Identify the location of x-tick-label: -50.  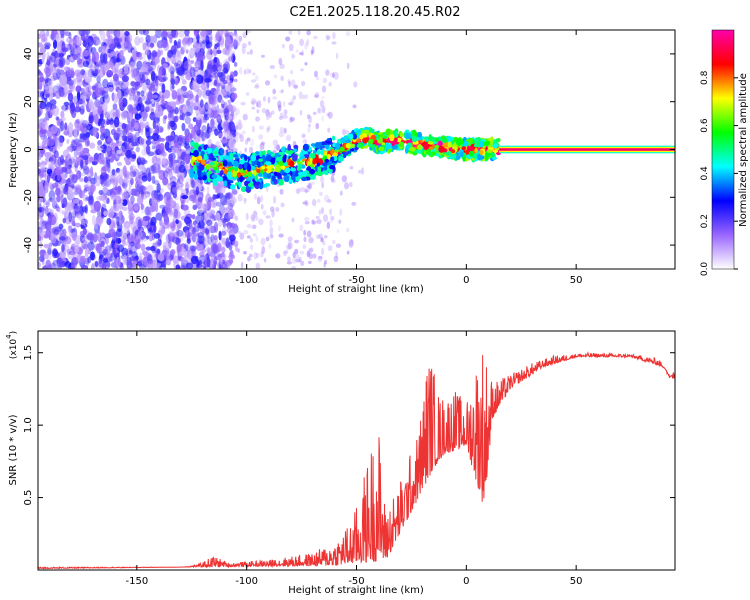
(356, 280).